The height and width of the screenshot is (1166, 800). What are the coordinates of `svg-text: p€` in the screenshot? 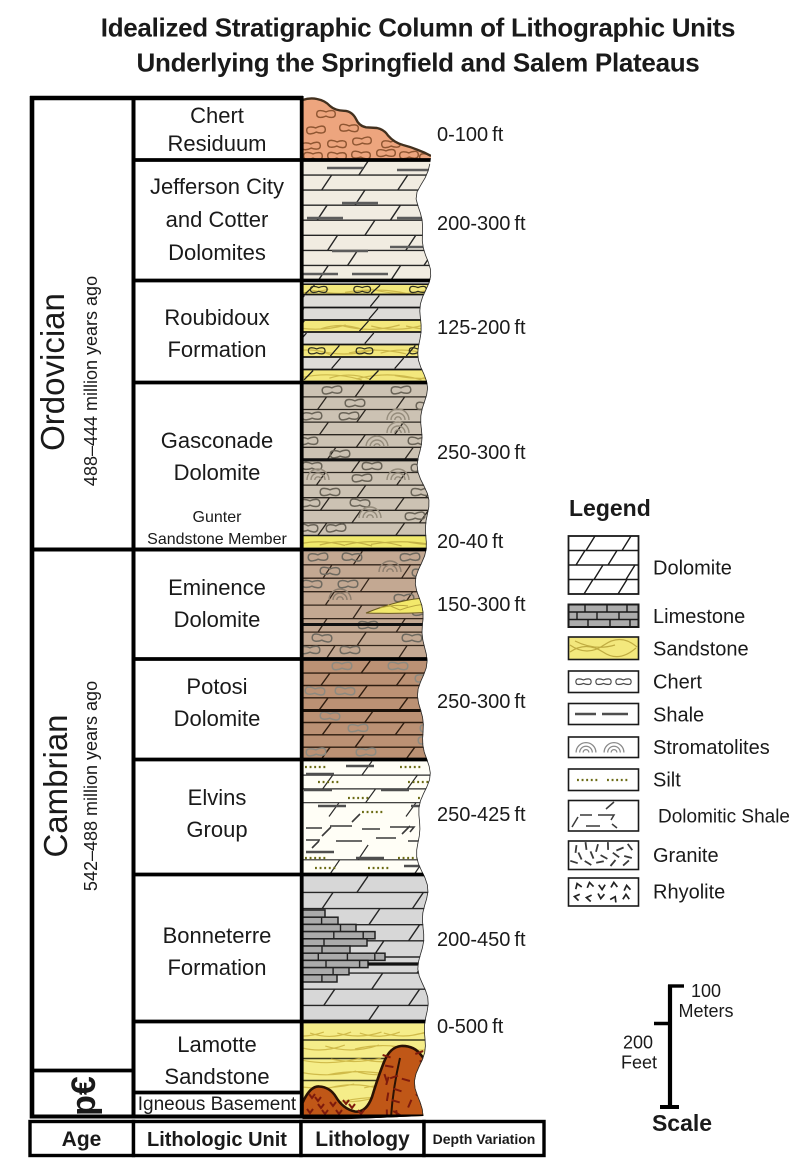 It's located at (84, 1096).